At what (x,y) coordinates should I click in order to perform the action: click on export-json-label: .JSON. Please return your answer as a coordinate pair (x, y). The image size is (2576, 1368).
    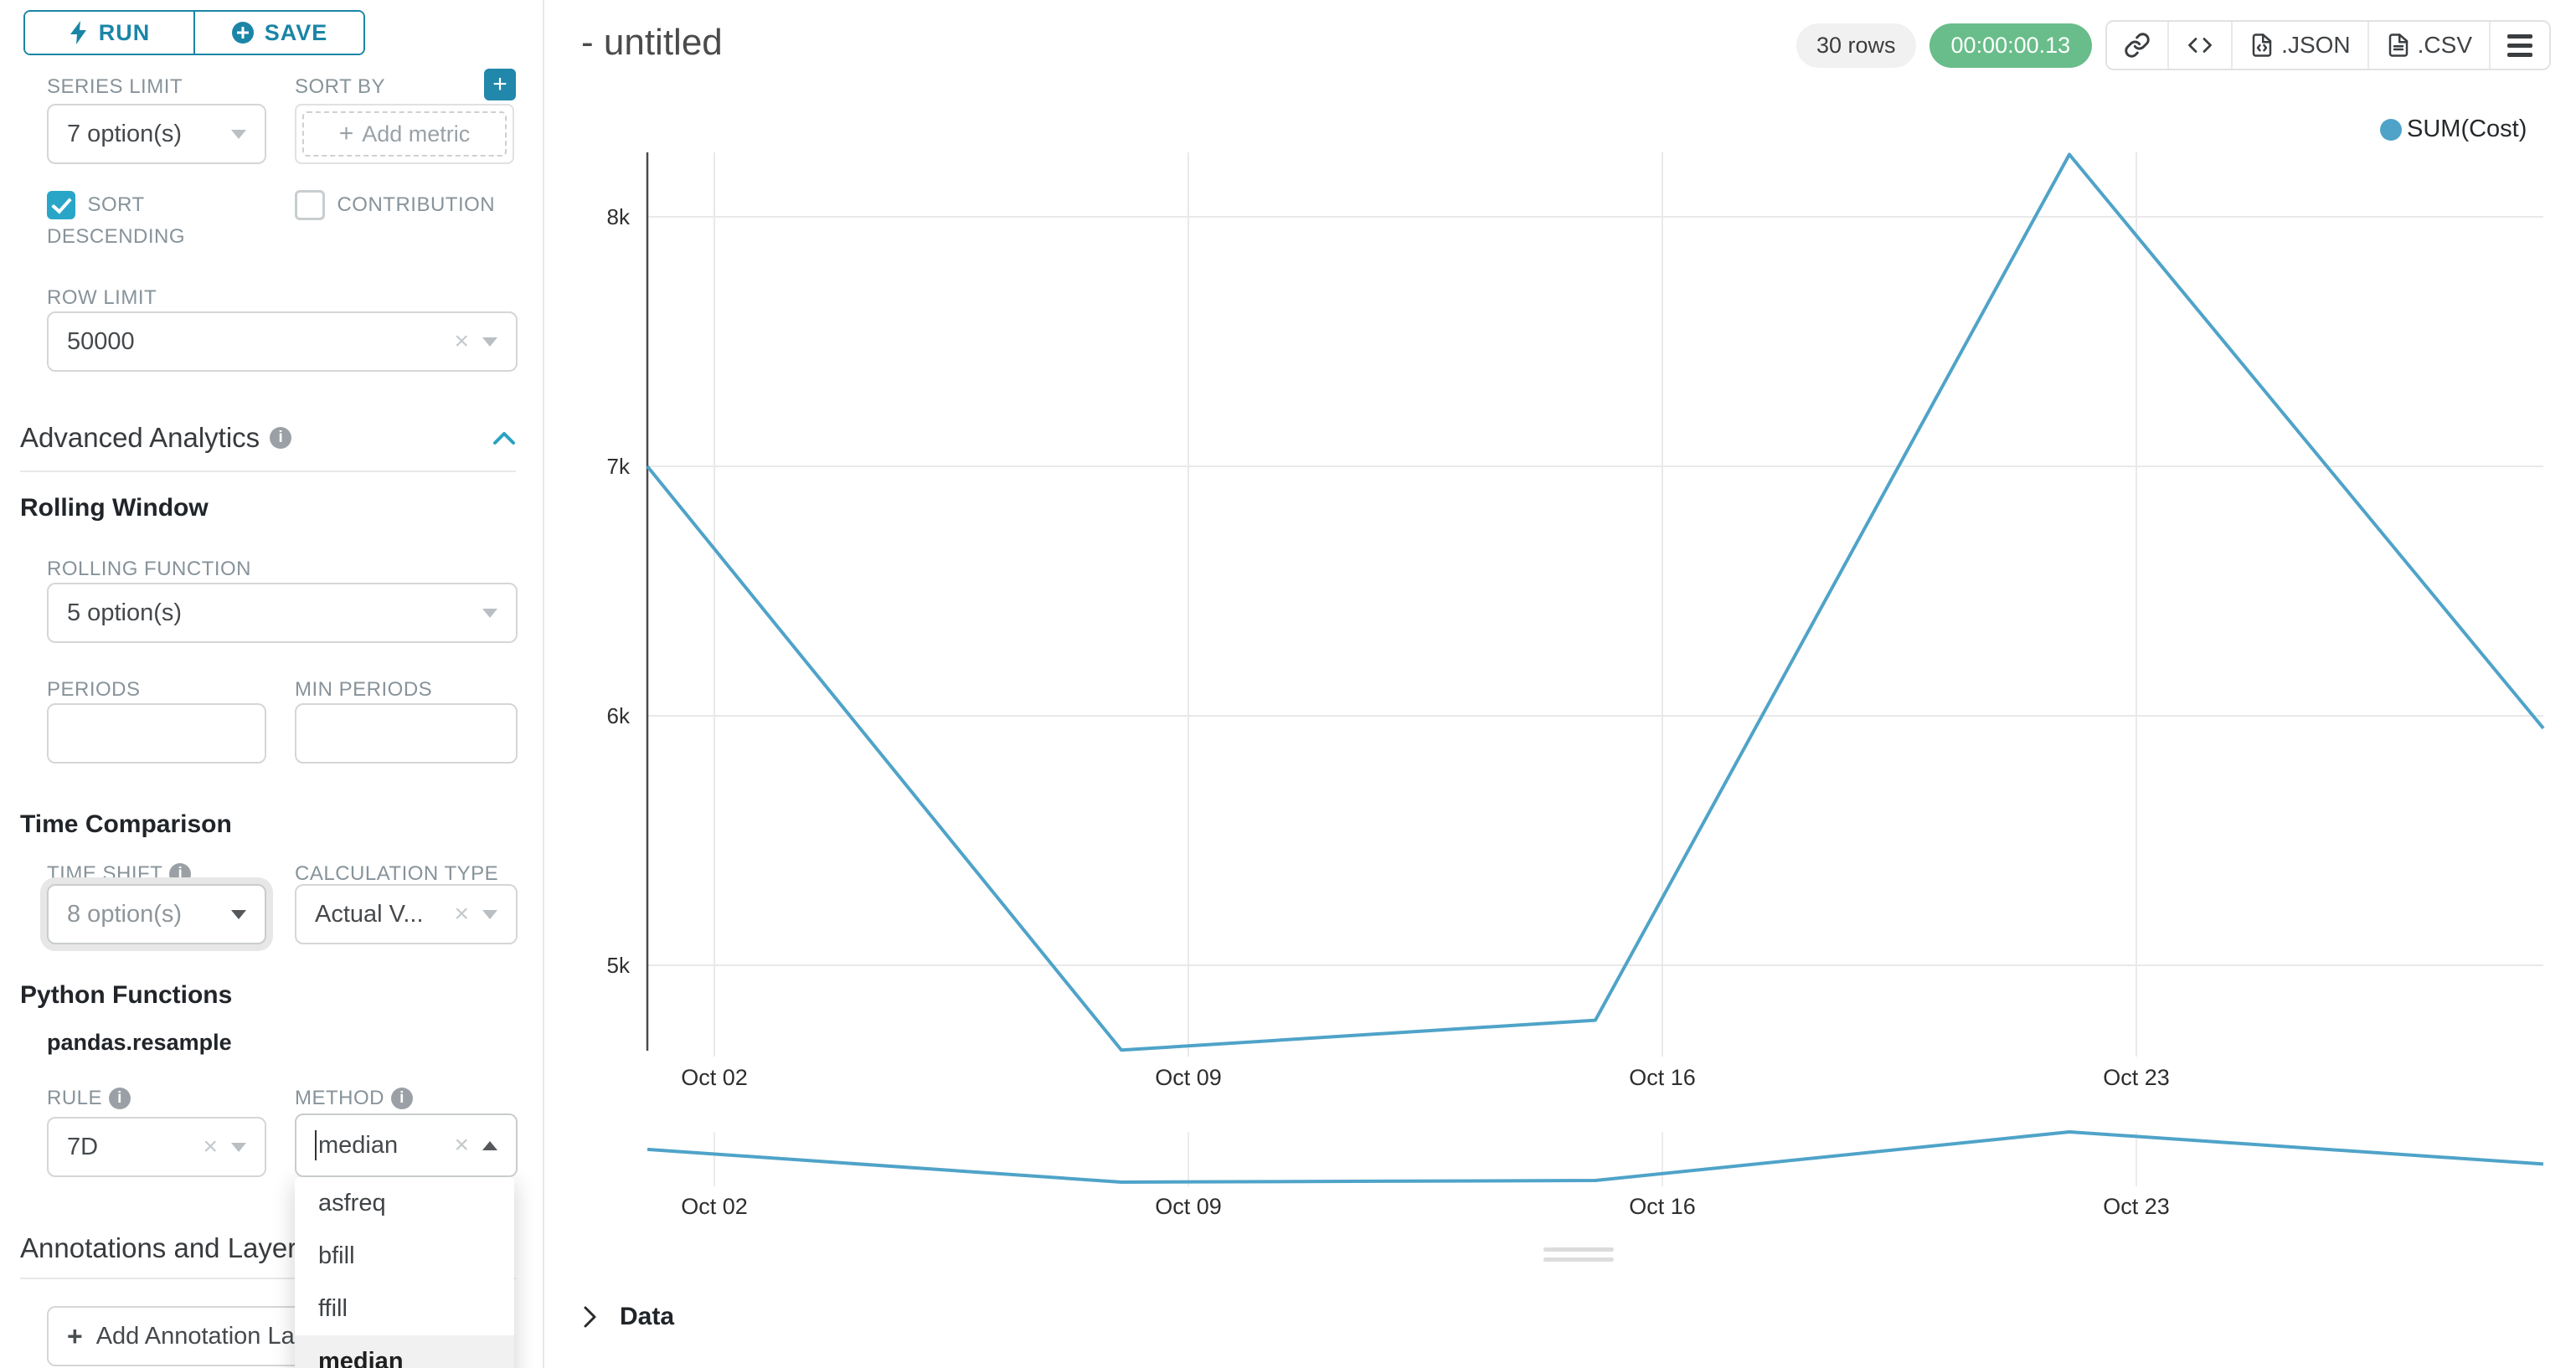
    Looking at the image, I should click on (2316, 45).